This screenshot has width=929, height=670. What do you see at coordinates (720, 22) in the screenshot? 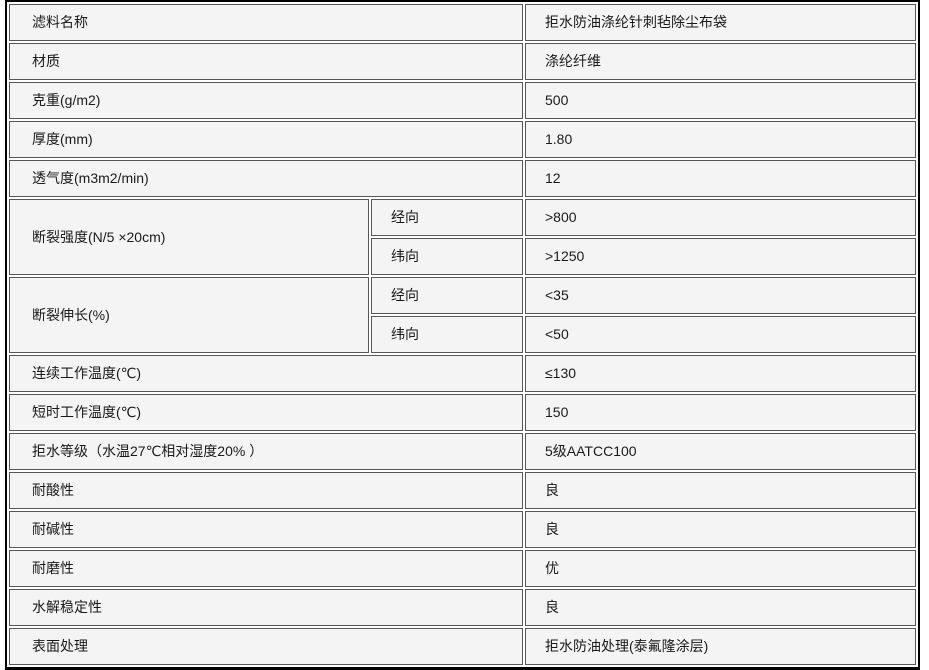
I see `filter-name-value: 拒水防油涤纶针刺毡除尘布袋` at bounding box center [720, 22].